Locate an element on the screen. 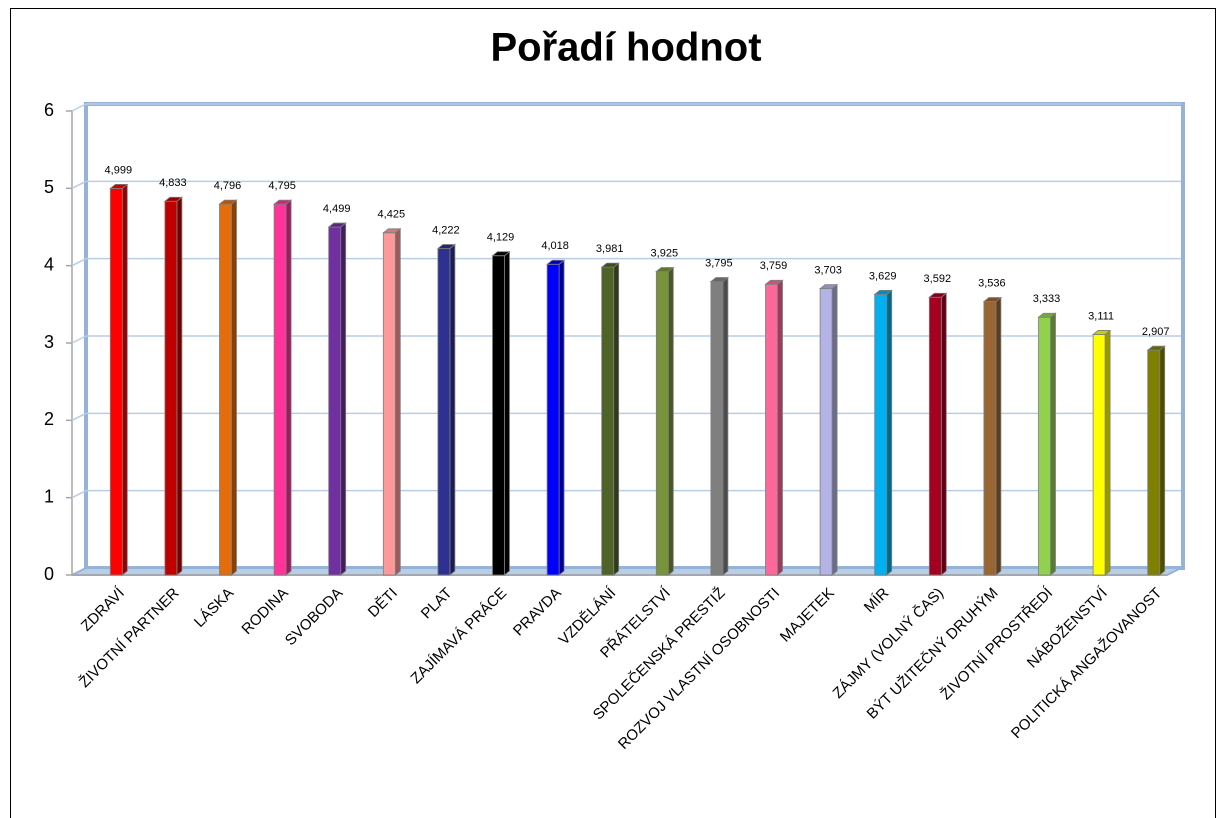  y-tick-label: 6 is located at coordinates (49, 110).